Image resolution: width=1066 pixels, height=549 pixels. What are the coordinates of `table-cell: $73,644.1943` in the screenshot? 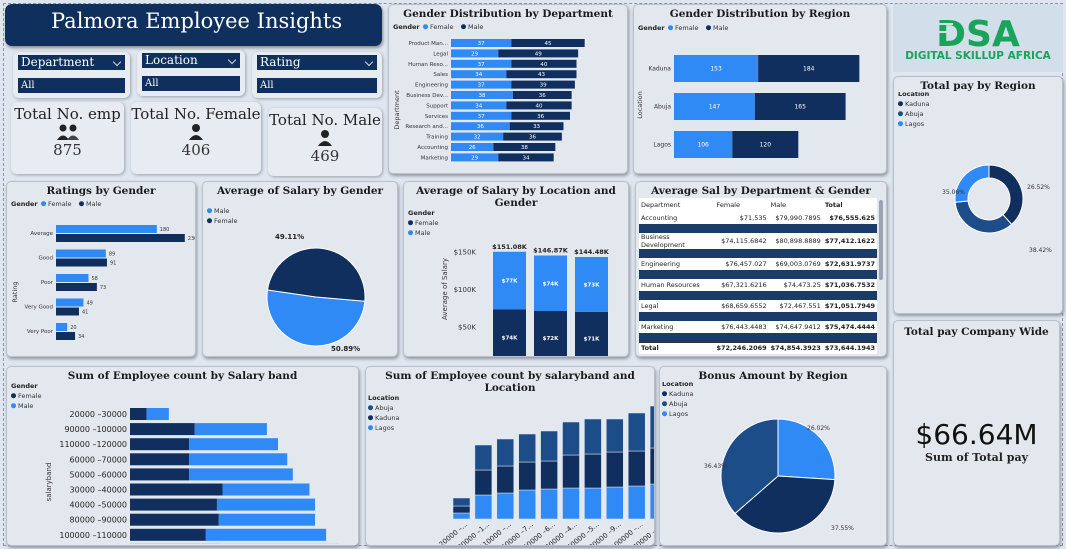 It's located at (849, 347).